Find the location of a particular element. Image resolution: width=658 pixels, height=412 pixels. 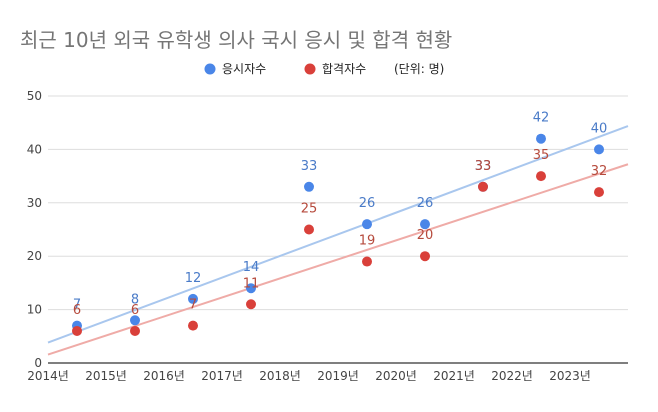

data-label-passers: 7 is located at coordinates (193, 305).